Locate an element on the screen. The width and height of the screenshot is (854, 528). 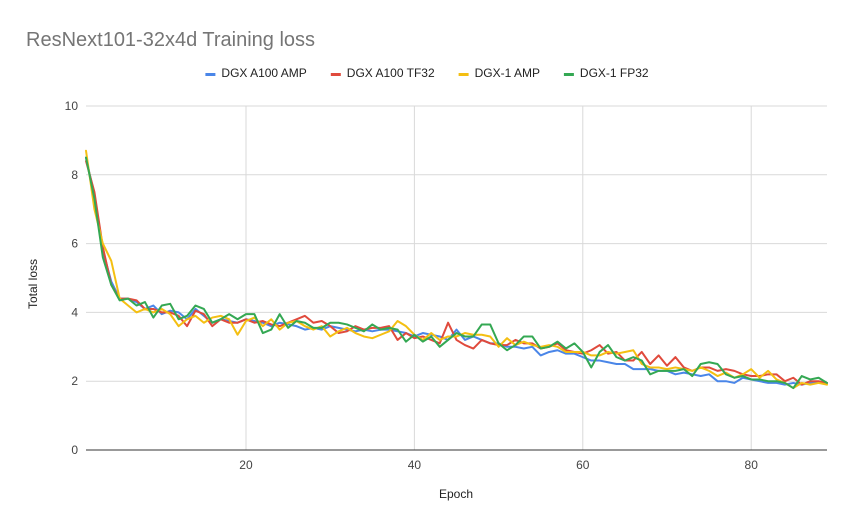
x-tick-label: 80 is located at coordinates (752, 465).